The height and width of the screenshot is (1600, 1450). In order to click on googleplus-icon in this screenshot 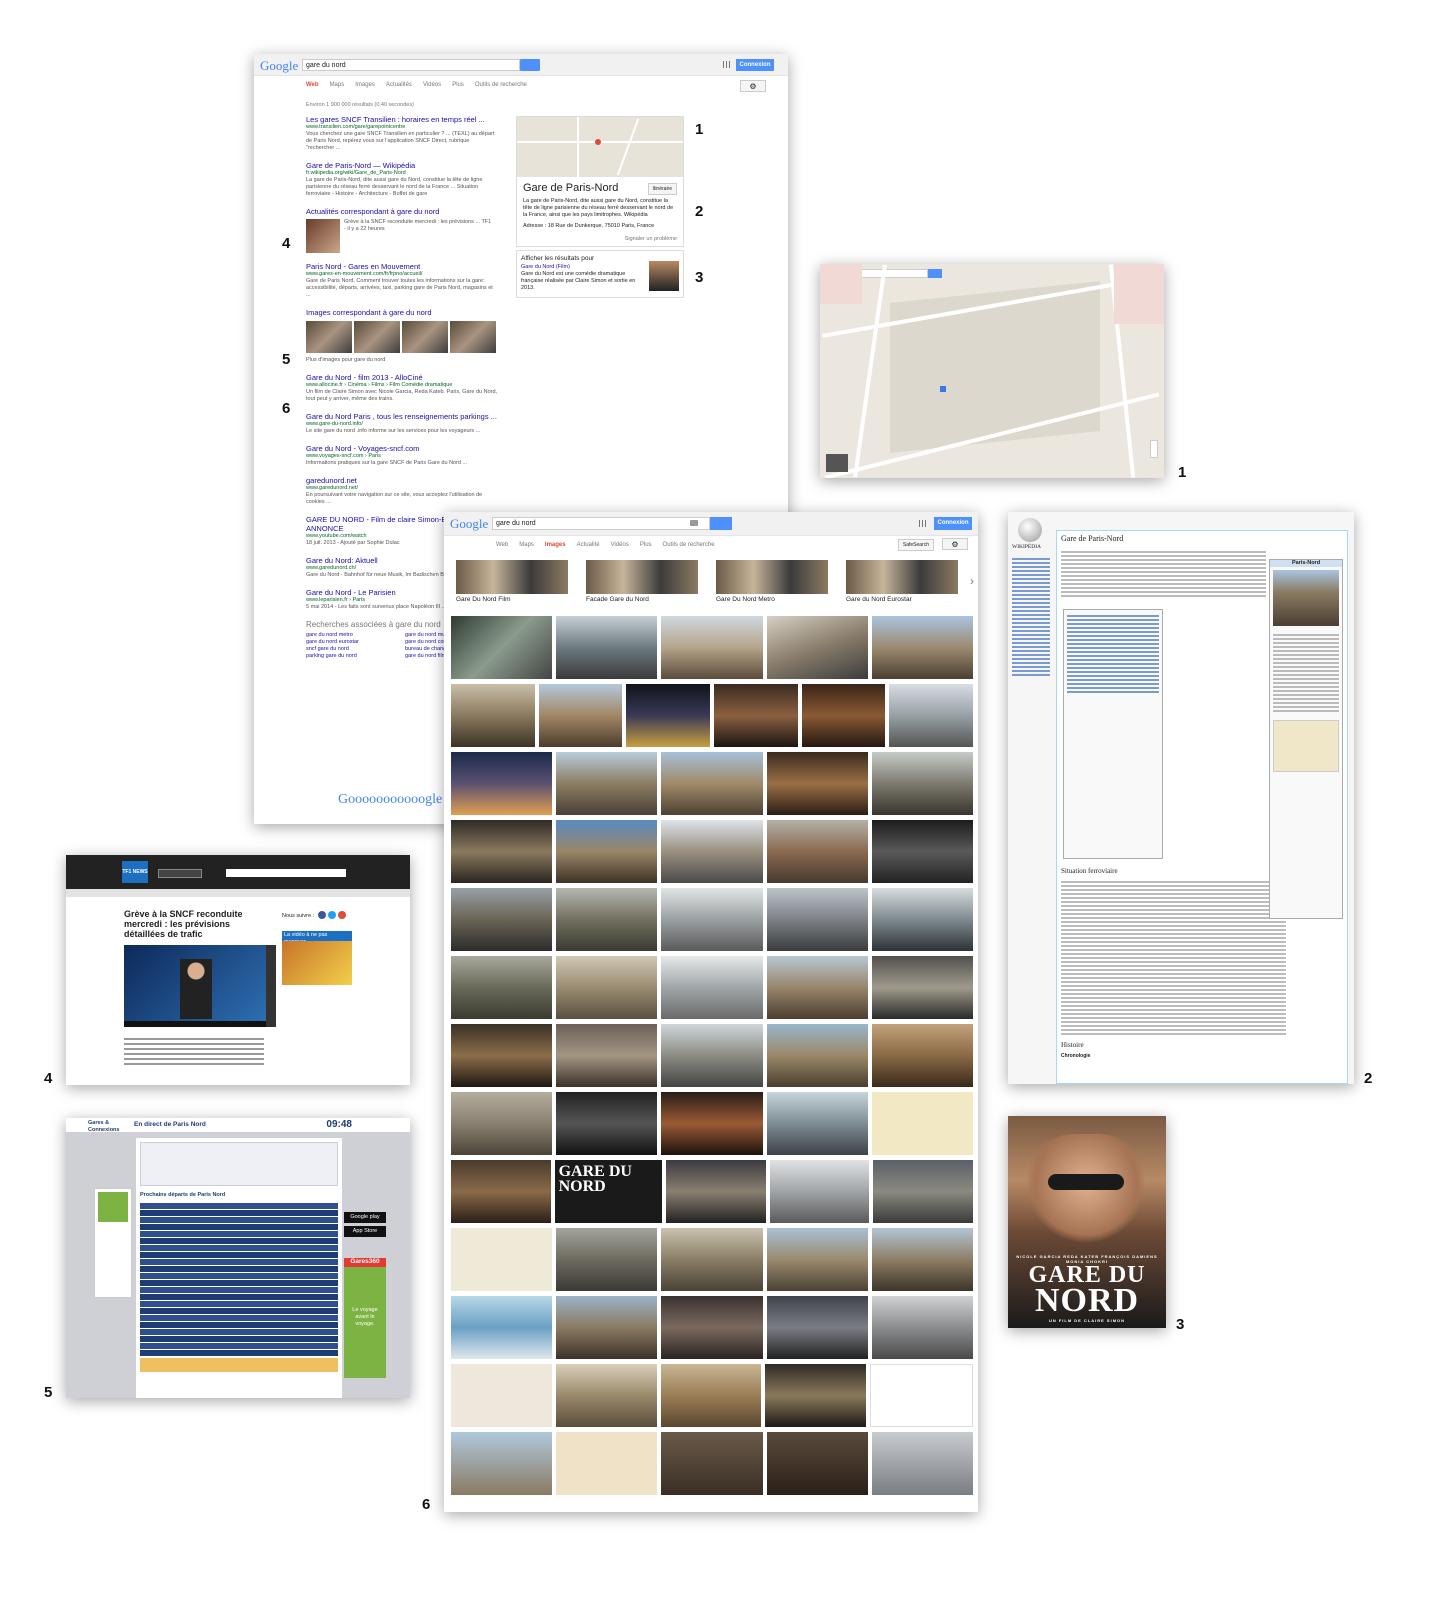, I will do `click(342, 915)`.